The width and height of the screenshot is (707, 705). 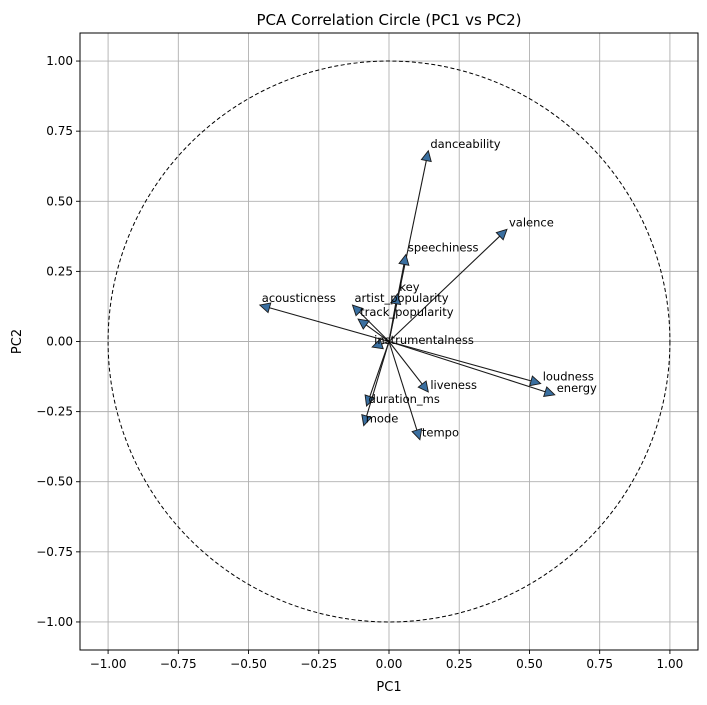 I want to click on vector-tempo, so click(x=405, y=391).